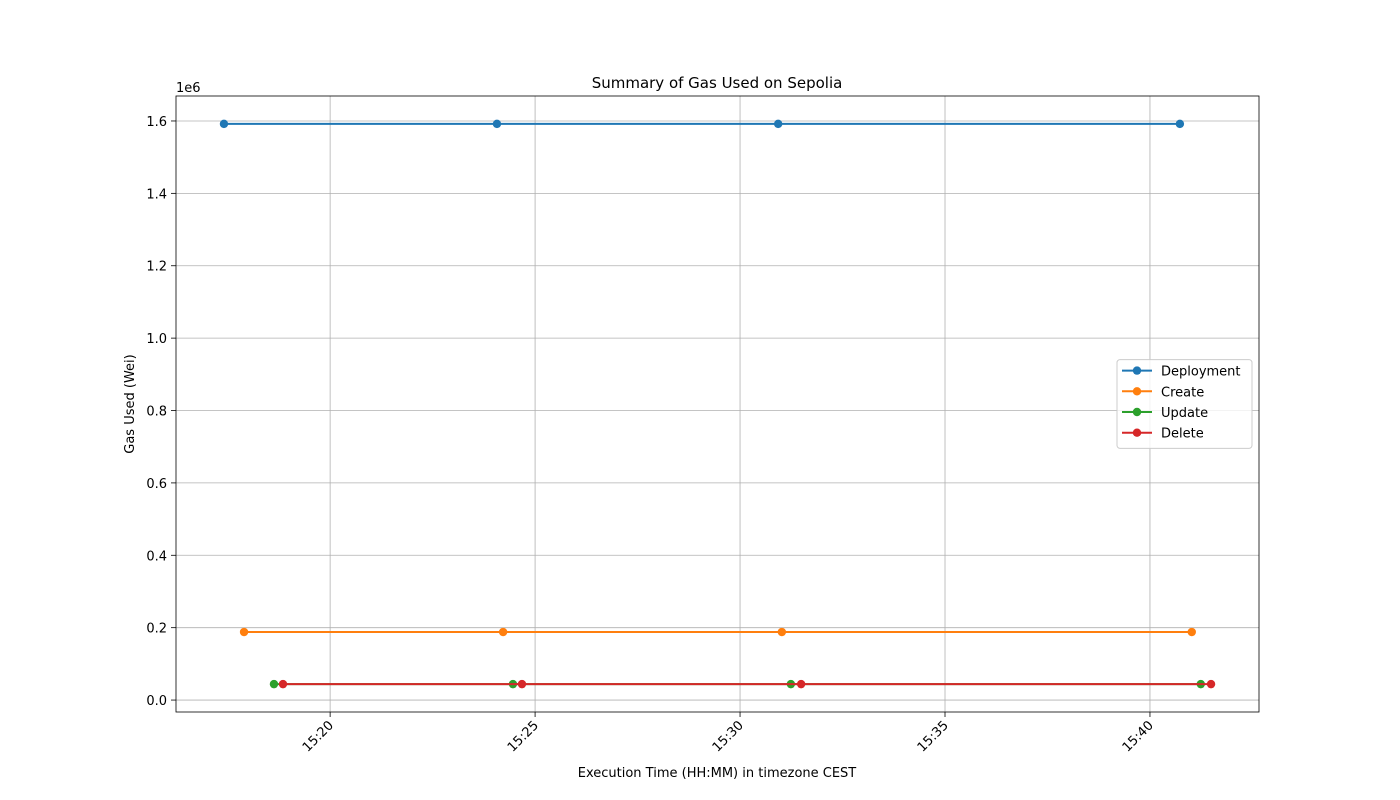 This screenshot has height=800, width=1400. Describe the element at coordinates (156, 267) in the screenshot. I see `y-tick-label: 1.2` at that location.